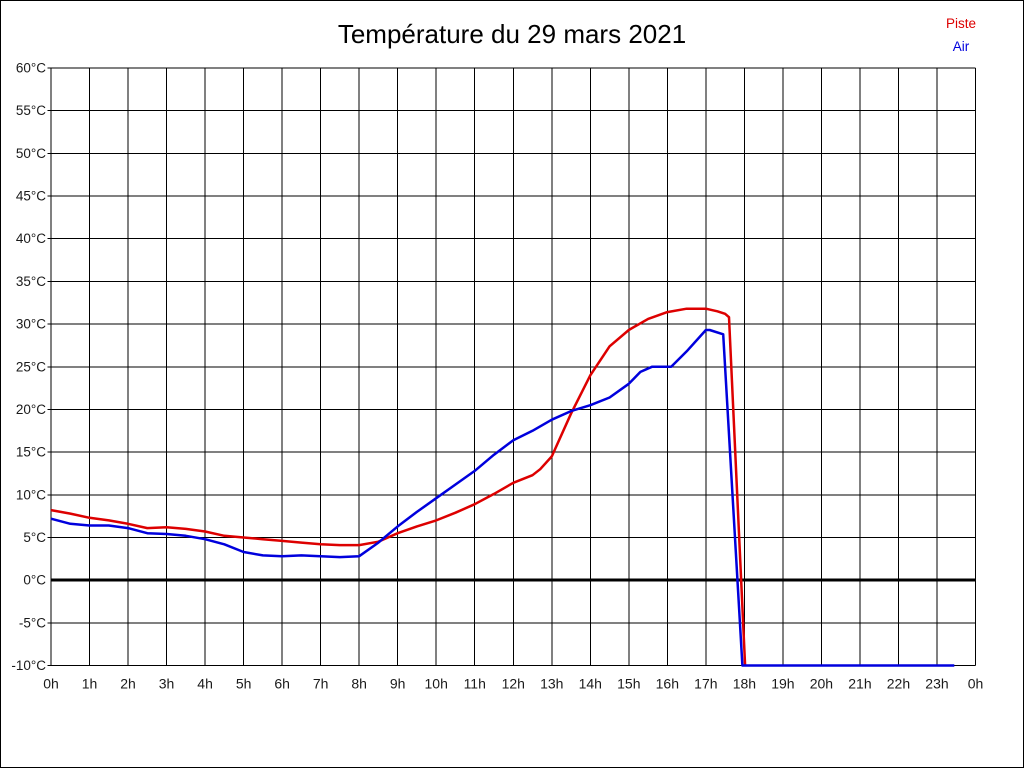 This screenshot has height=768, width=1024. I want to click on x-tick-label: 6h, so click(282, 684).